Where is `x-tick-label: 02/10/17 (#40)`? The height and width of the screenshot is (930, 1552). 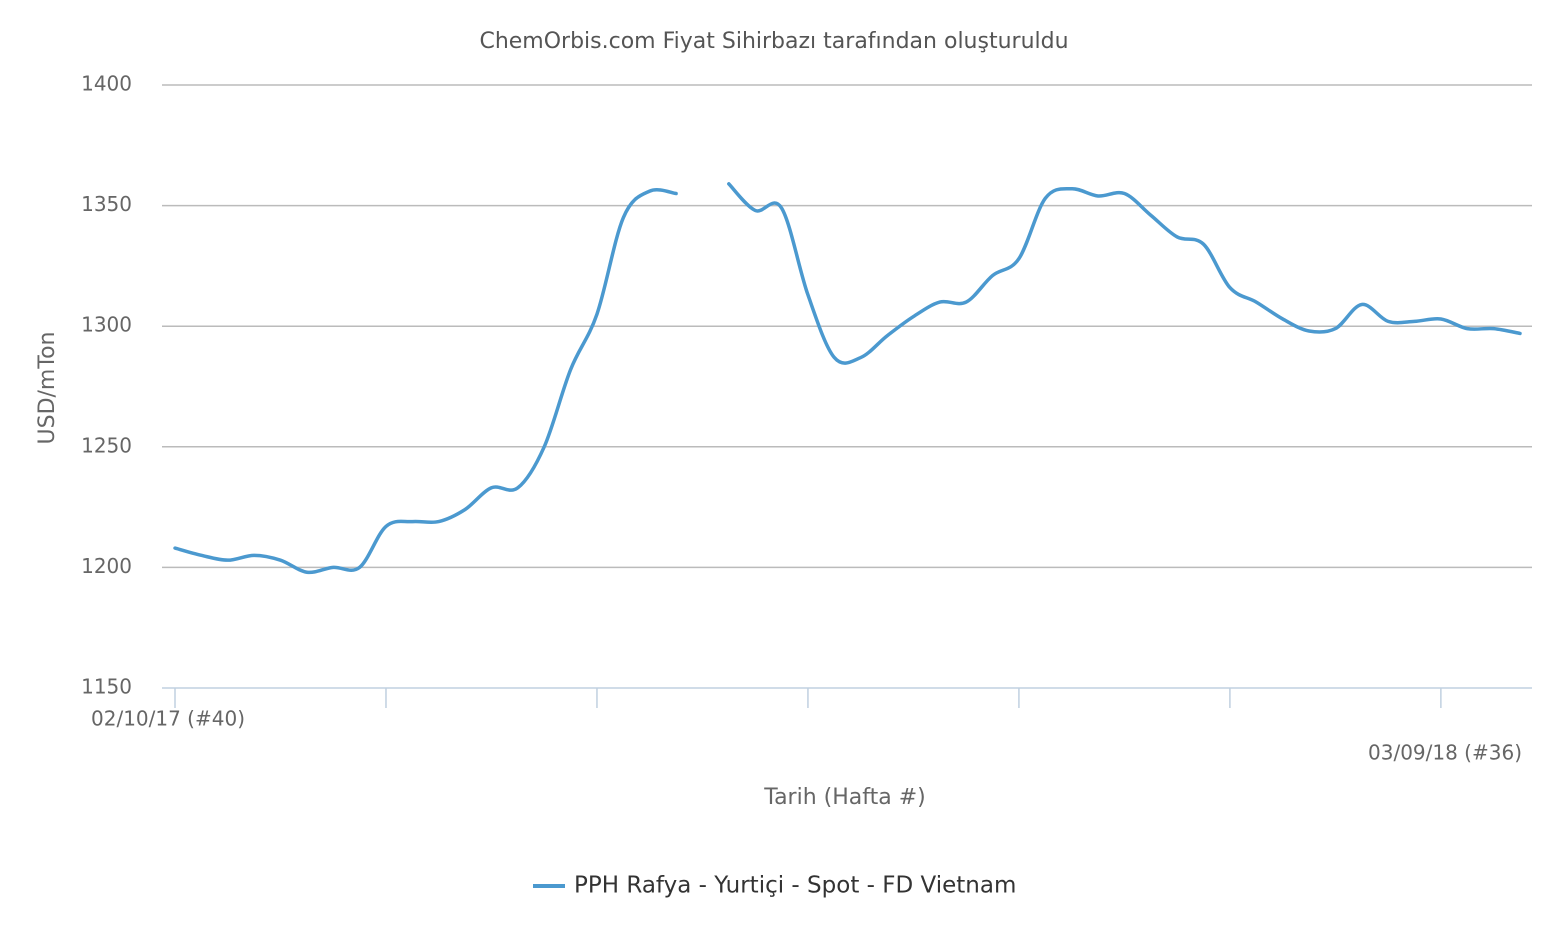
x-tick-label: 02/10/17 (#40) is located at coordinates (168, 719).